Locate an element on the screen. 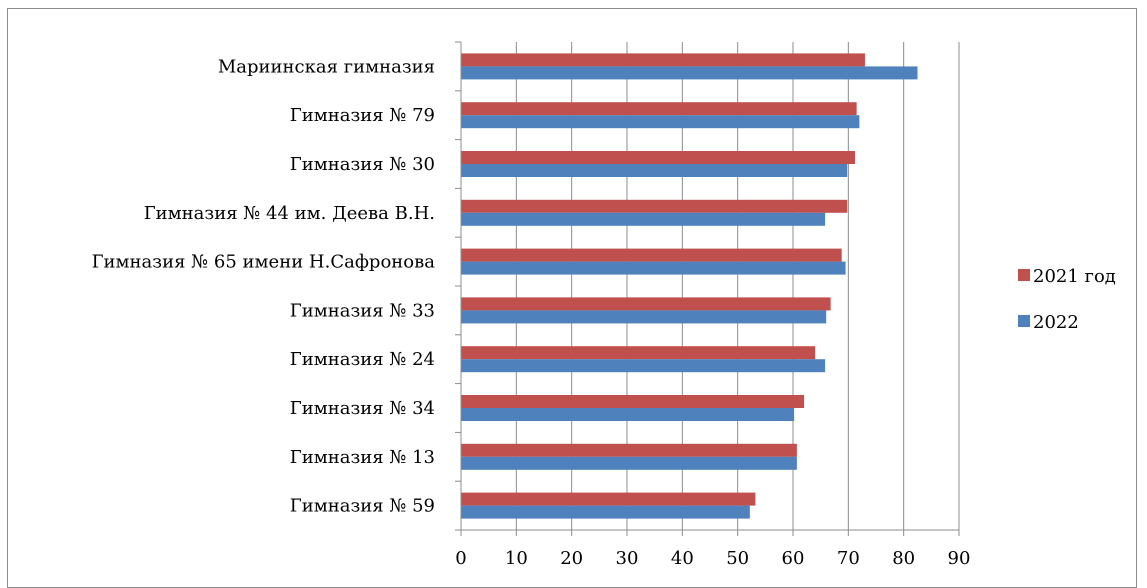 The height and width of the screenshot is (588, 1147). x-tick-label-50: 50 is located at coordinates (737, 558).